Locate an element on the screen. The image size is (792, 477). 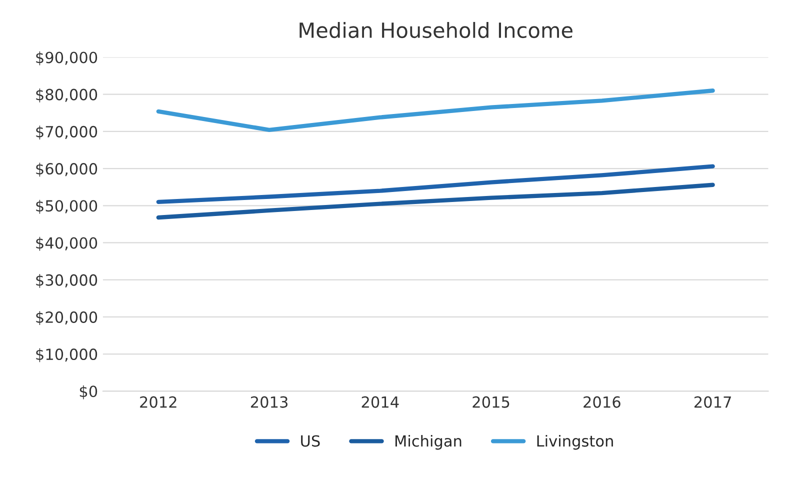
x-tick-label: 2014 is located at coordinates (380, 402).